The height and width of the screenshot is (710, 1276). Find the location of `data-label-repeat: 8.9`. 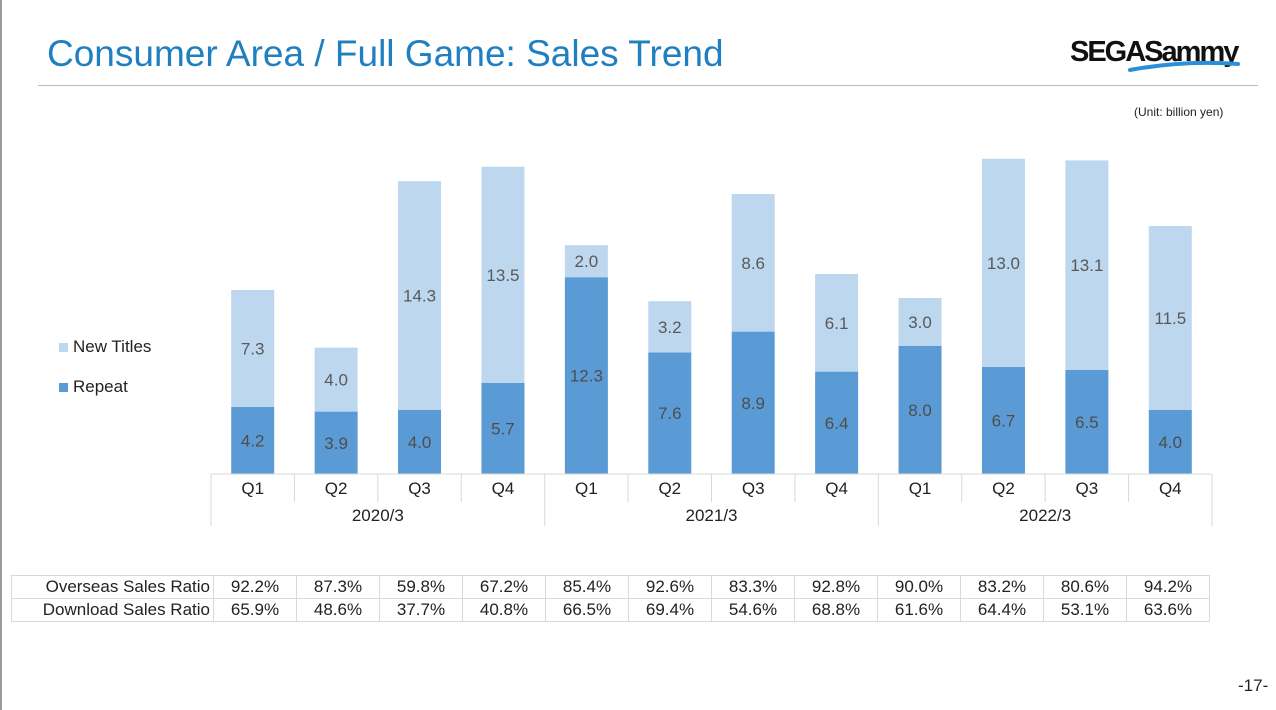

data-label-repeat: 8.9 is located at coordinates (753, 403).